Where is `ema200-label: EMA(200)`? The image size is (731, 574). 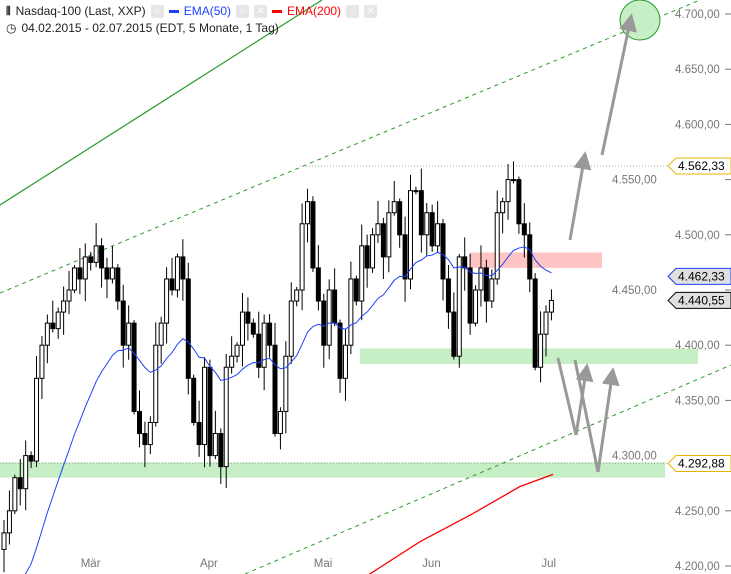 ema200-label: EMA(200) is located at coordinates (314, 11).